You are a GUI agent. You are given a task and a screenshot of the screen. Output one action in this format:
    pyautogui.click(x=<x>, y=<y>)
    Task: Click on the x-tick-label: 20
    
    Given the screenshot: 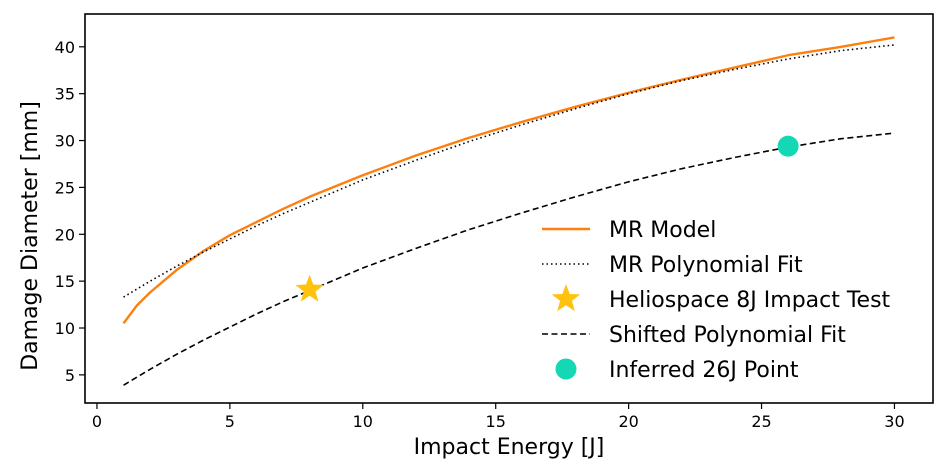 What is the action you would take?
    pyautogui.click(x=628, y=421)
    